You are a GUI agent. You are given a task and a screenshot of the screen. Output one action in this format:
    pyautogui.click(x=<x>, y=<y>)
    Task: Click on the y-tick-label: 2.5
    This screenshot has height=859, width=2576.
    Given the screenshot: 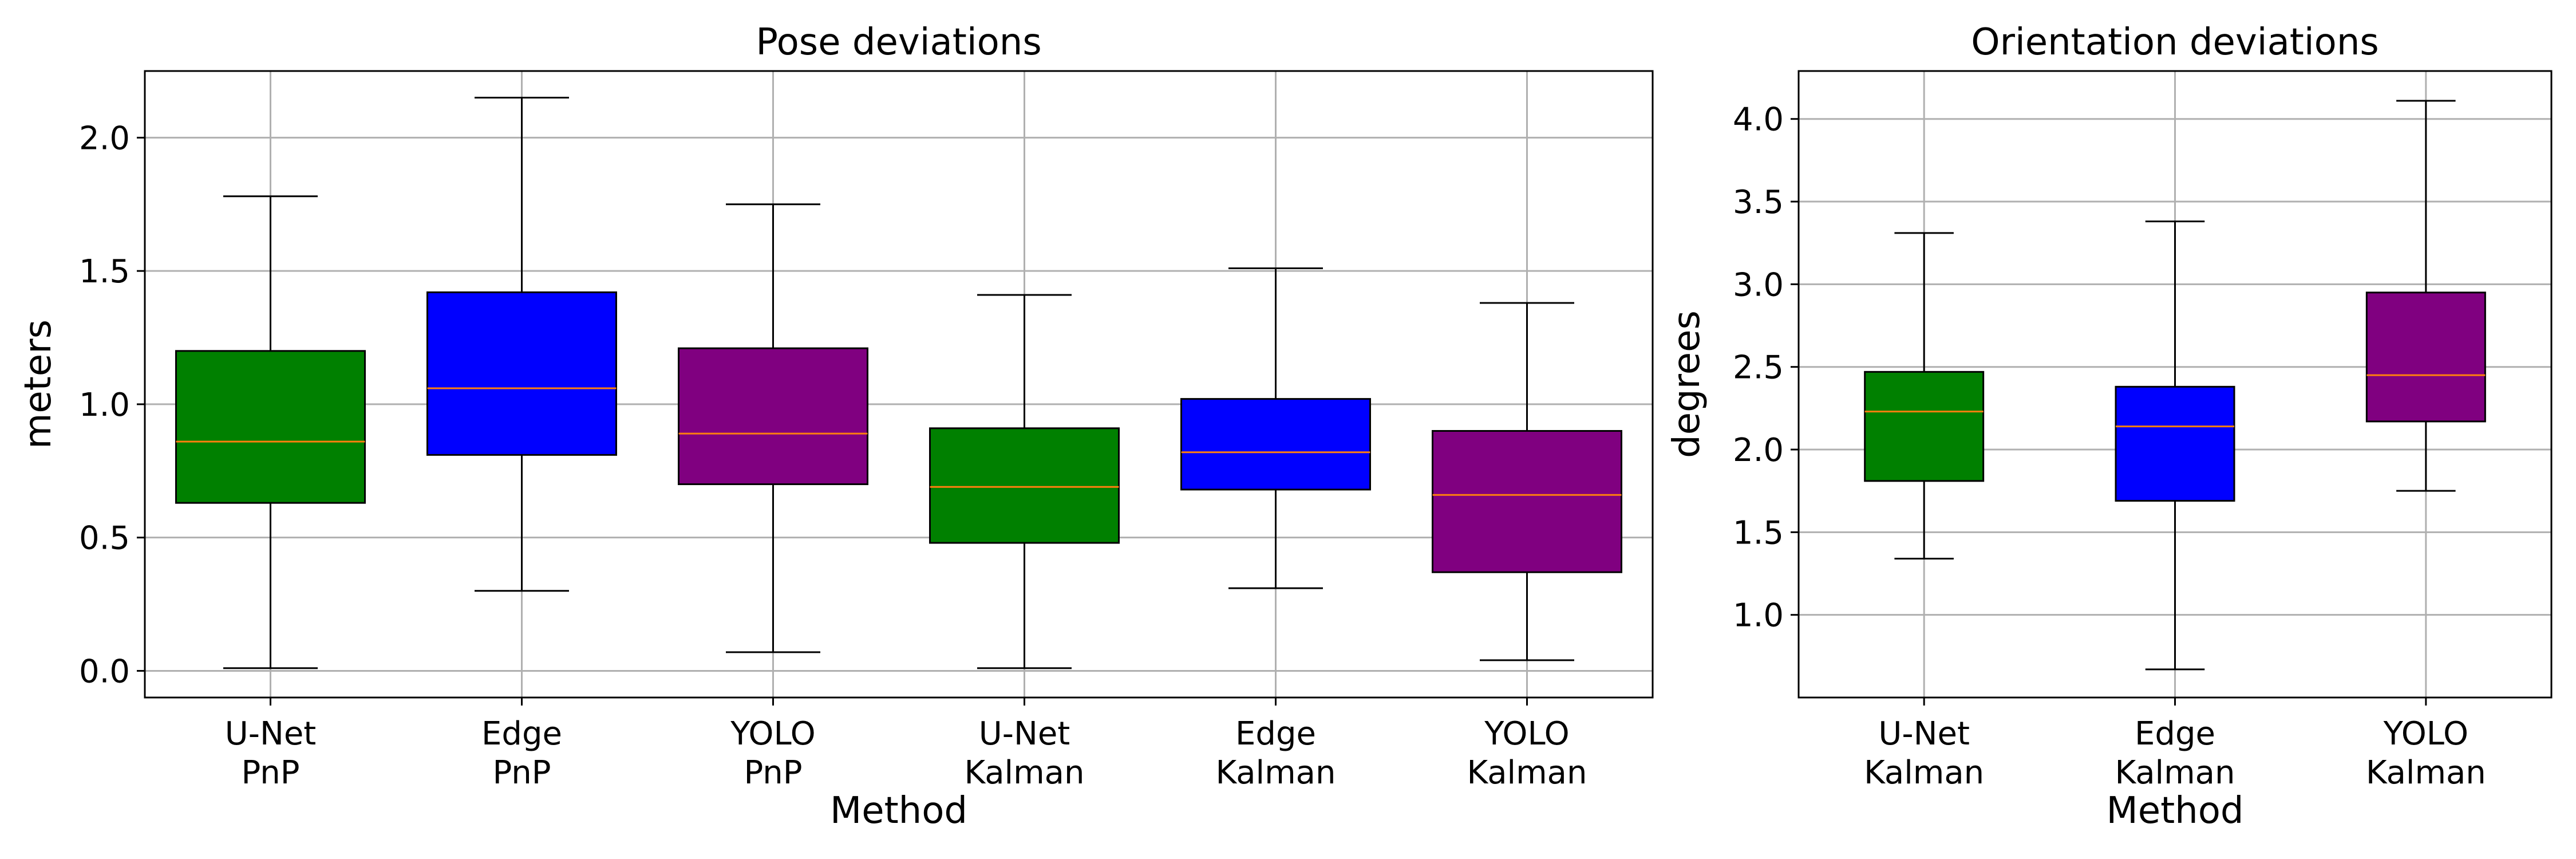 What is the action you would take?
    pyautogui.click(x=1758, y=368)
    